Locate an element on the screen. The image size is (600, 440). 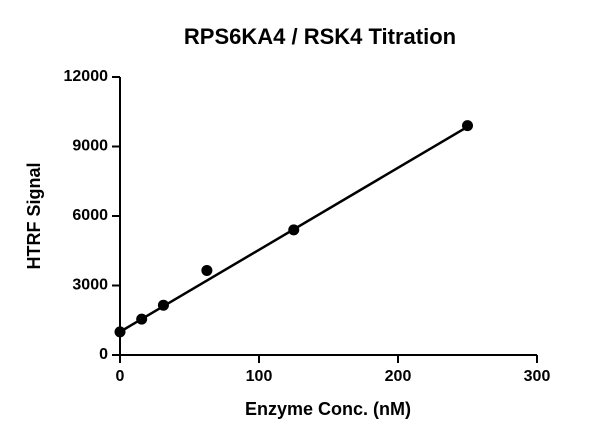
x-tick-label: 200 is located at coordinates (398, 376).